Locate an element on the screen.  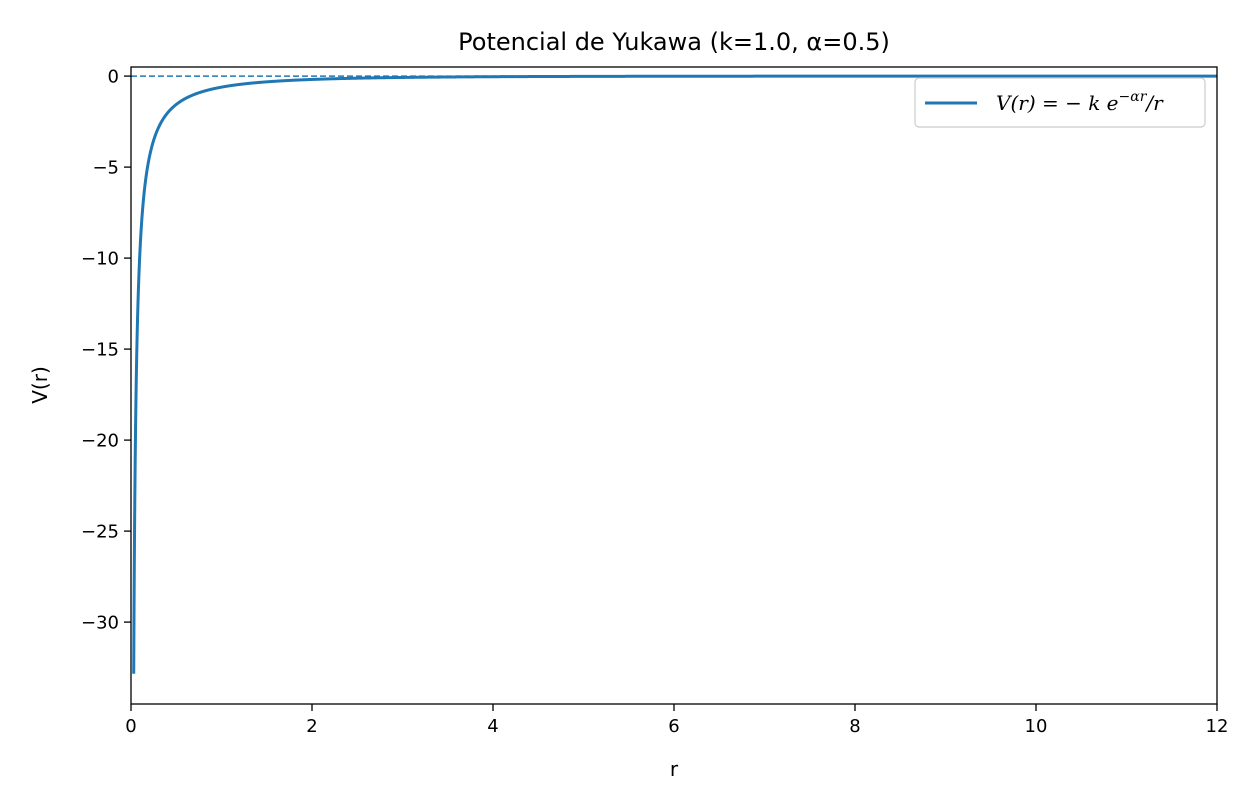
x-tick-label: 0 is located at coordinates (130, 726).